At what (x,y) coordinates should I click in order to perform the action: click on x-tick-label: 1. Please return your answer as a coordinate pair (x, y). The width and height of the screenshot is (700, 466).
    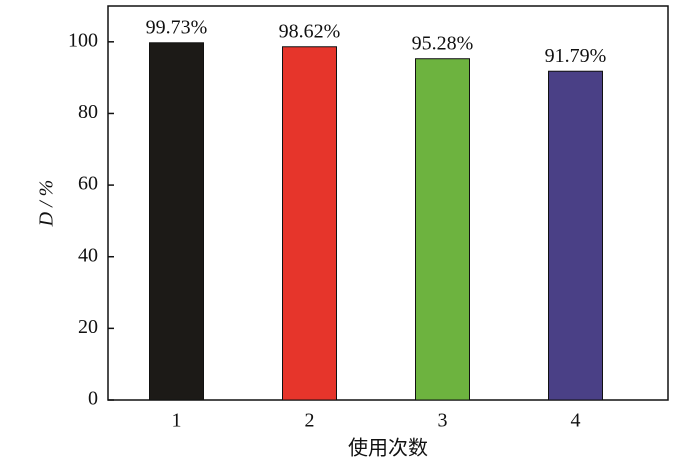
    Looking at the image, I should click on (177, 421).